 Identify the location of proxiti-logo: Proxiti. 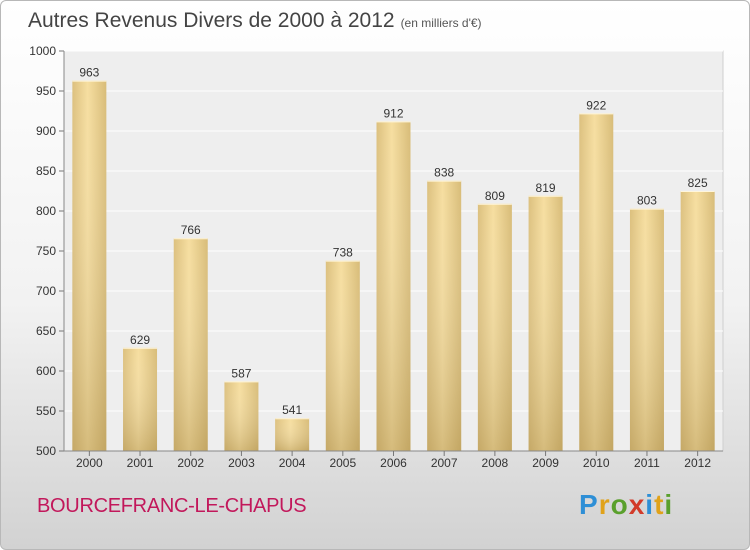
(626, 505).